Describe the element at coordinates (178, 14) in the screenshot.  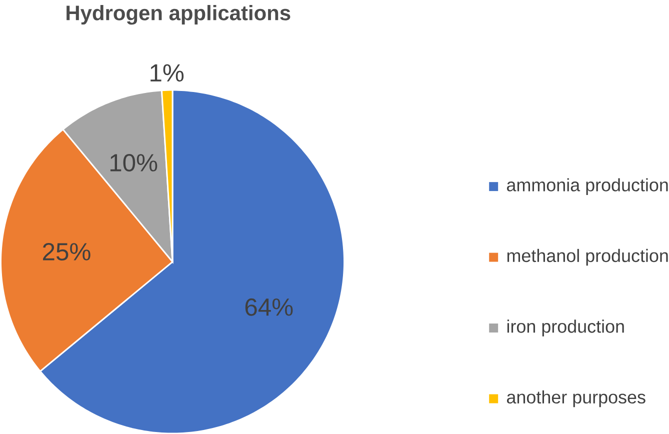
I see `chart-title: Hydrogen applications` at that location.